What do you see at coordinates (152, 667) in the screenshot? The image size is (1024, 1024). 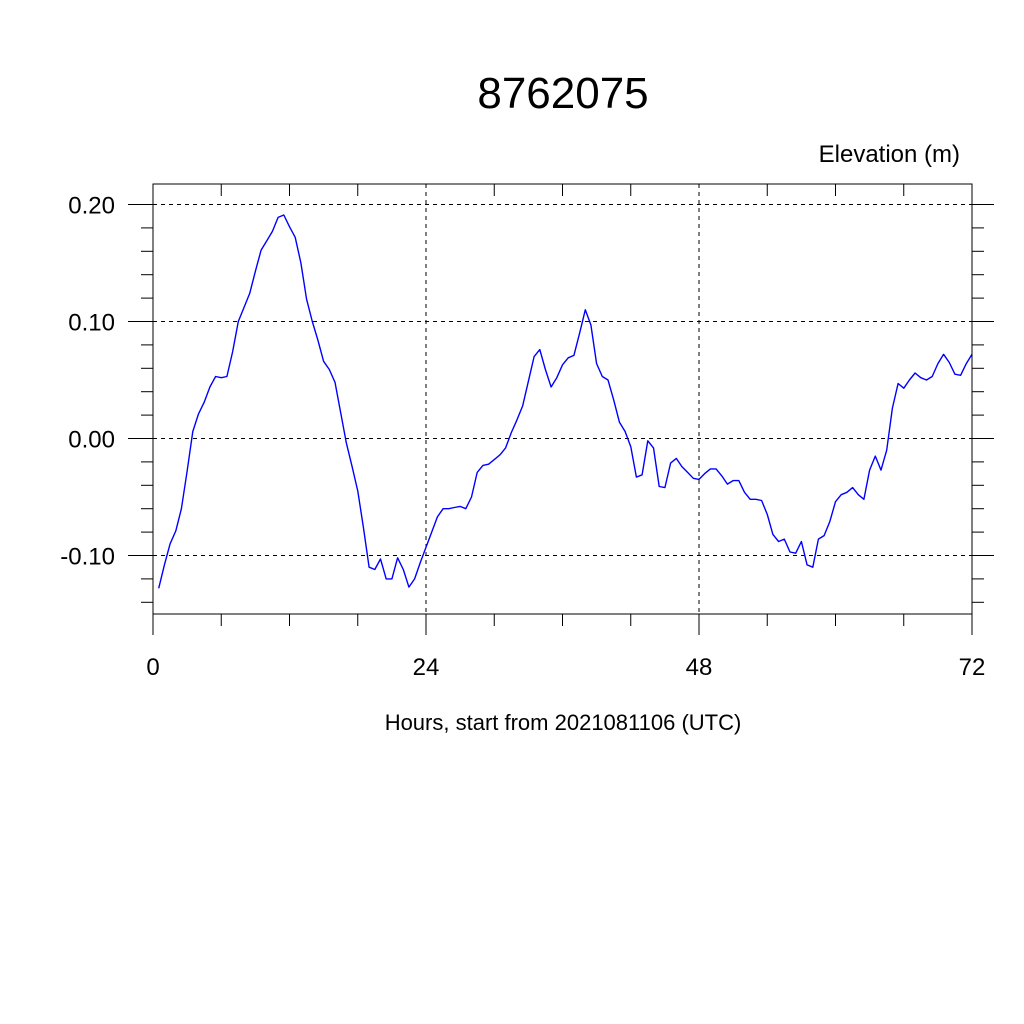 I see `x-tick-label: 0` at bounding box center [152, 667].